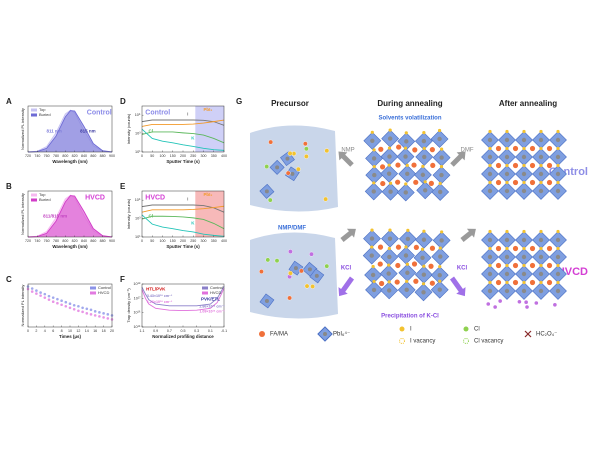 This screenshot has height=451, width=600. I want to click on panel-label: B, so click(9, 186).